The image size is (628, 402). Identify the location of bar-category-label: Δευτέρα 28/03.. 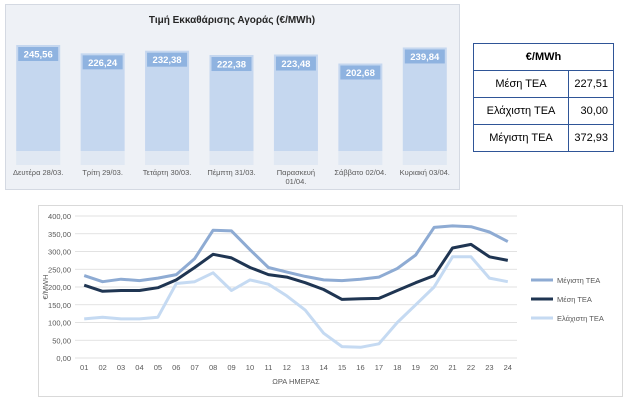
(38, 172).